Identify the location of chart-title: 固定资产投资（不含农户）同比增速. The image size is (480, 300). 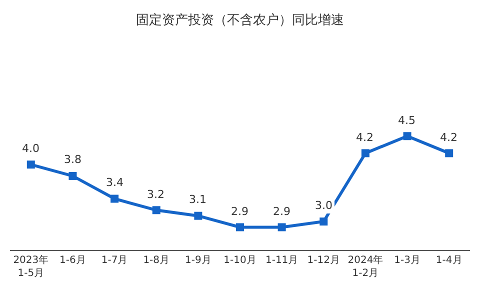
(240, 20).